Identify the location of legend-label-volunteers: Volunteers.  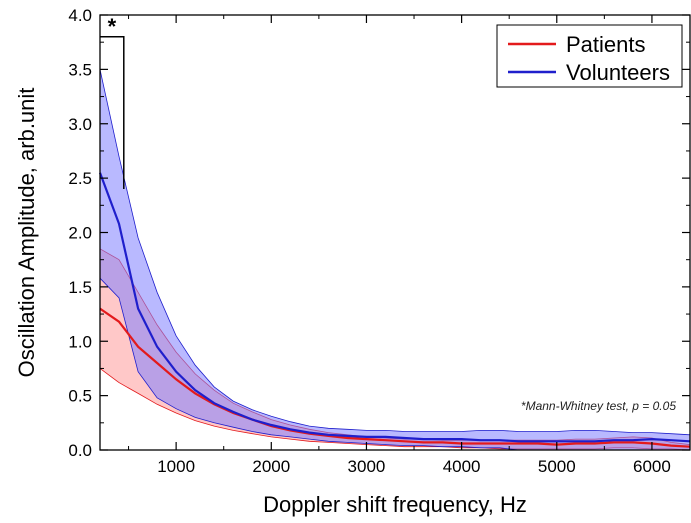
(618, 72).